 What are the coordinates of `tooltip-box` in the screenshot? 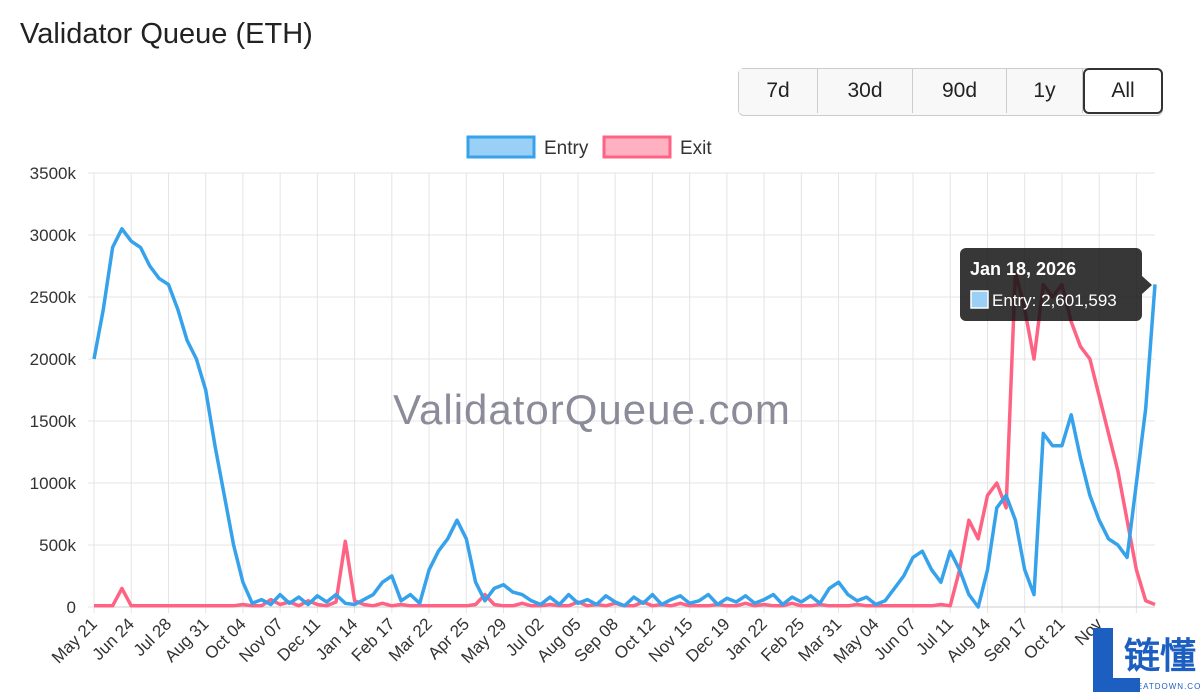 It's located at (1051, 284).